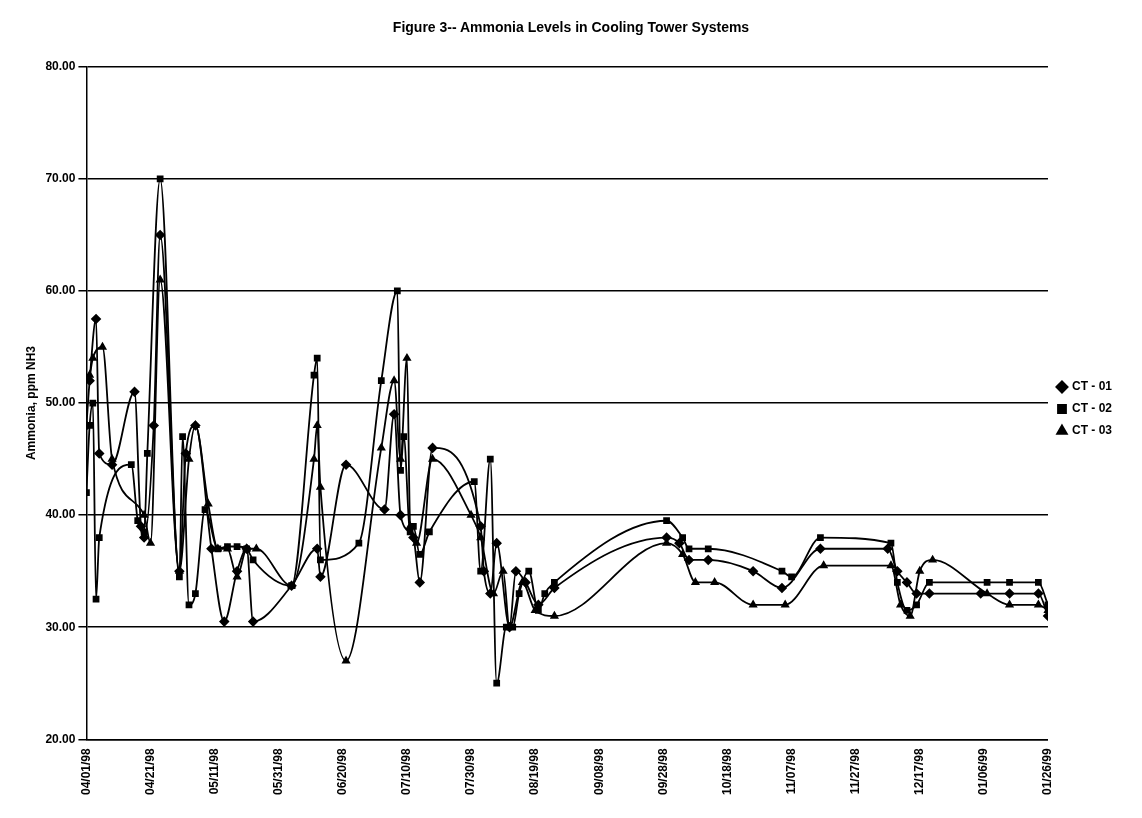 The width and height of the screenshot is (1142, 818). I want to click on x-tick-label: 10/18/98, so click(726, 771).